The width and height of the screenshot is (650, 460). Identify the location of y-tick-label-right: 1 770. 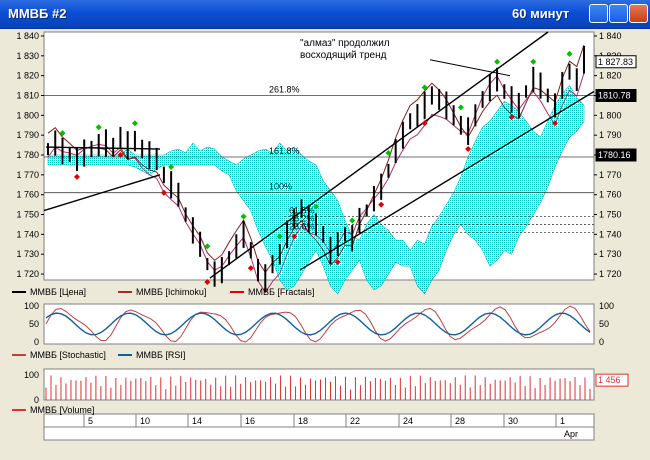
(610, 175).